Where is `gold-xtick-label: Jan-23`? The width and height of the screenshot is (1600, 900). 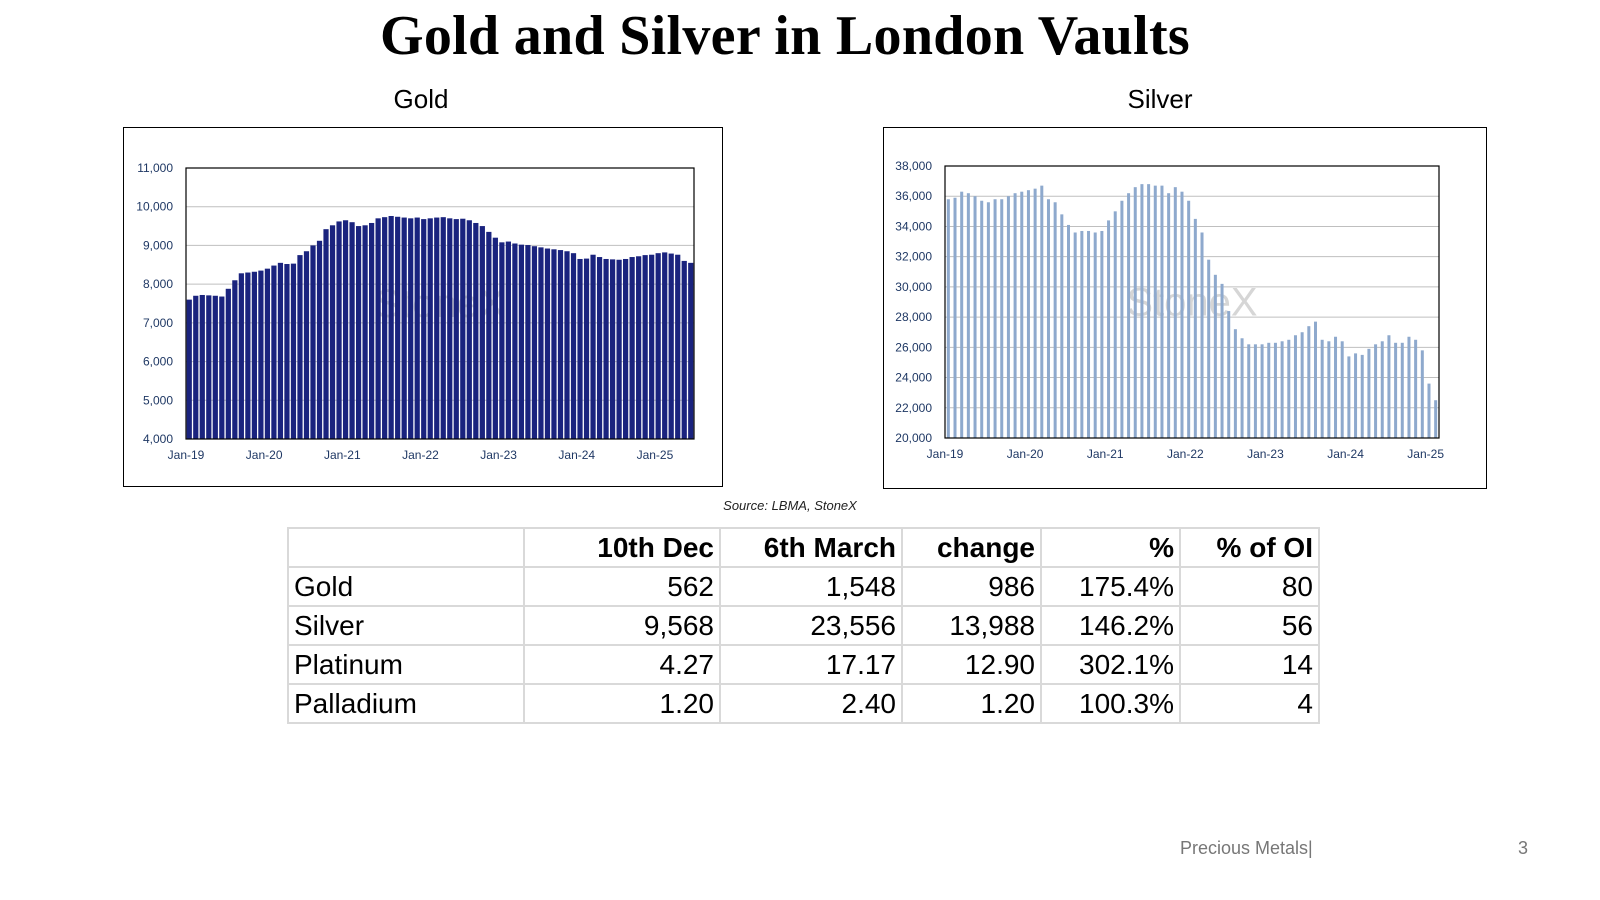 gold-xtick-label: Jan-23 is located at coordinates (498, 455).